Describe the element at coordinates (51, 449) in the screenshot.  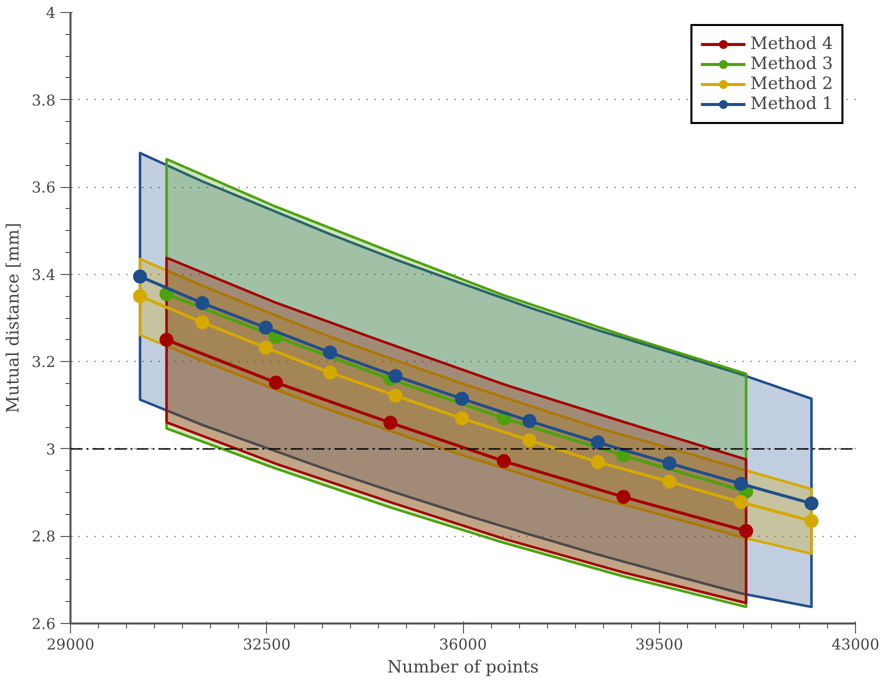
I see `y-tick-label: 3` at that location.